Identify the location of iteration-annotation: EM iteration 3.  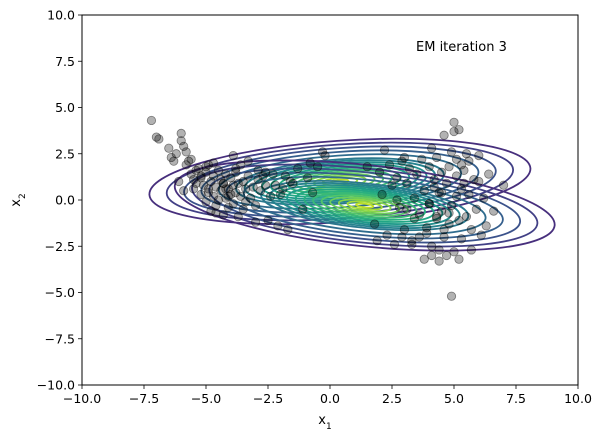
(461, 47).